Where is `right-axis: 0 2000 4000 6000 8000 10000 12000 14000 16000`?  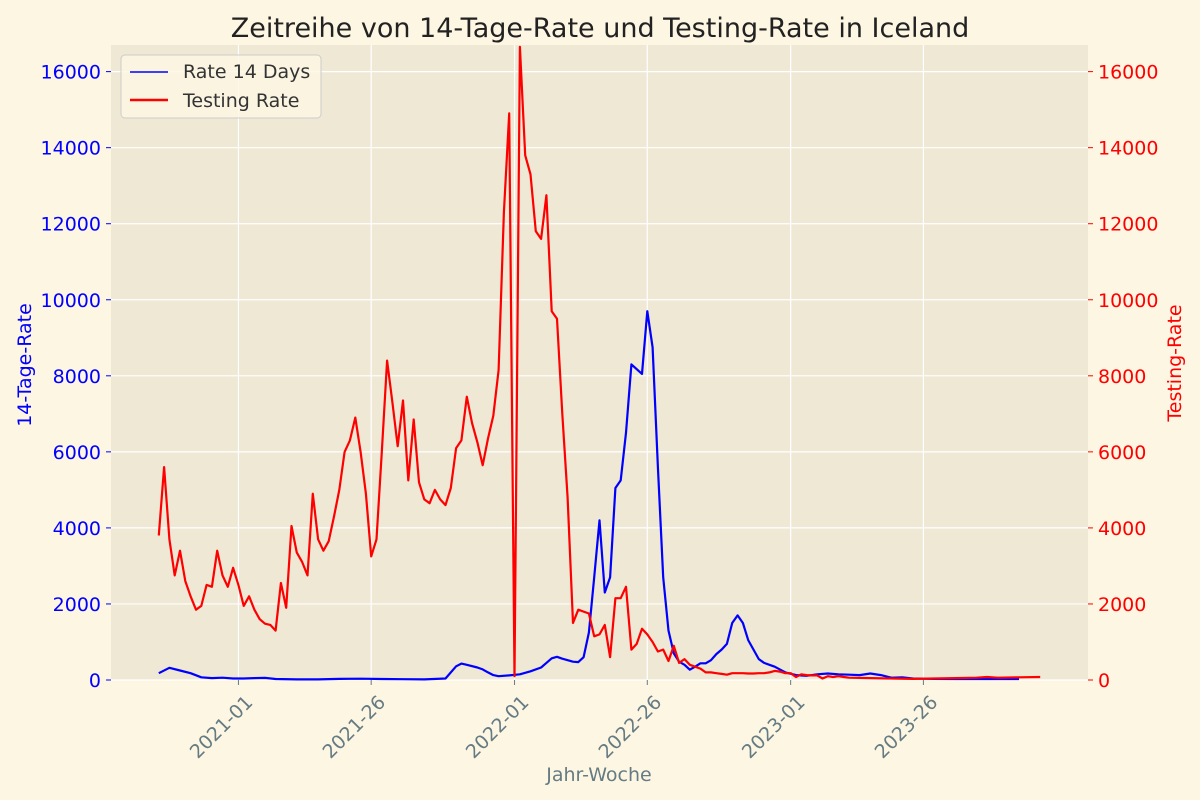
right-axis: 0 2000 4000 6000 8000 10000 12000 14000 16000 is located at coordinates (1123, 377).